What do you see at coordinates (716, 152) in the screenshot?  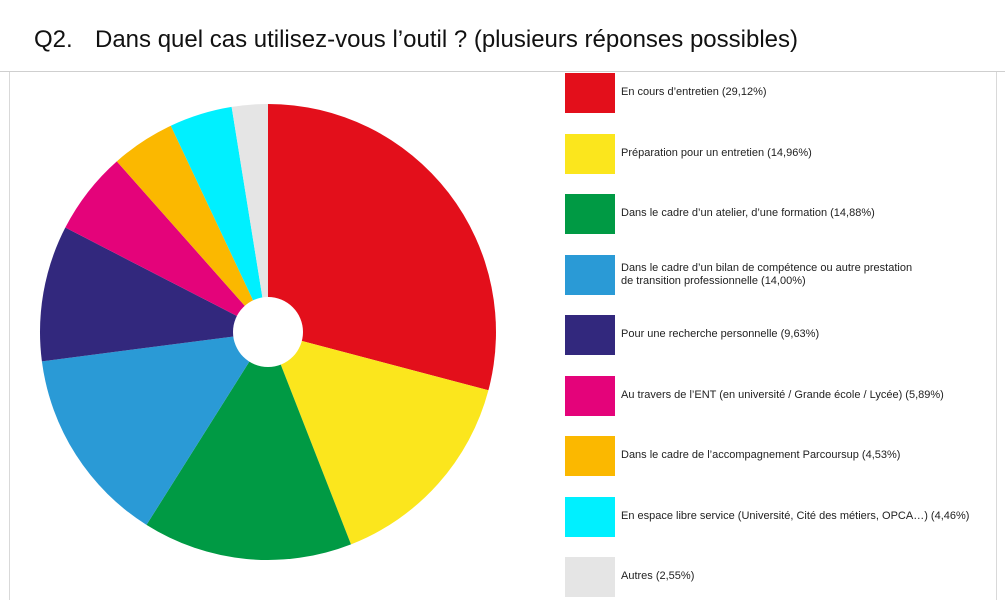 I see `legend-label: Préparation pour un entretien (14,96%)` at bounding box center [716, 152].